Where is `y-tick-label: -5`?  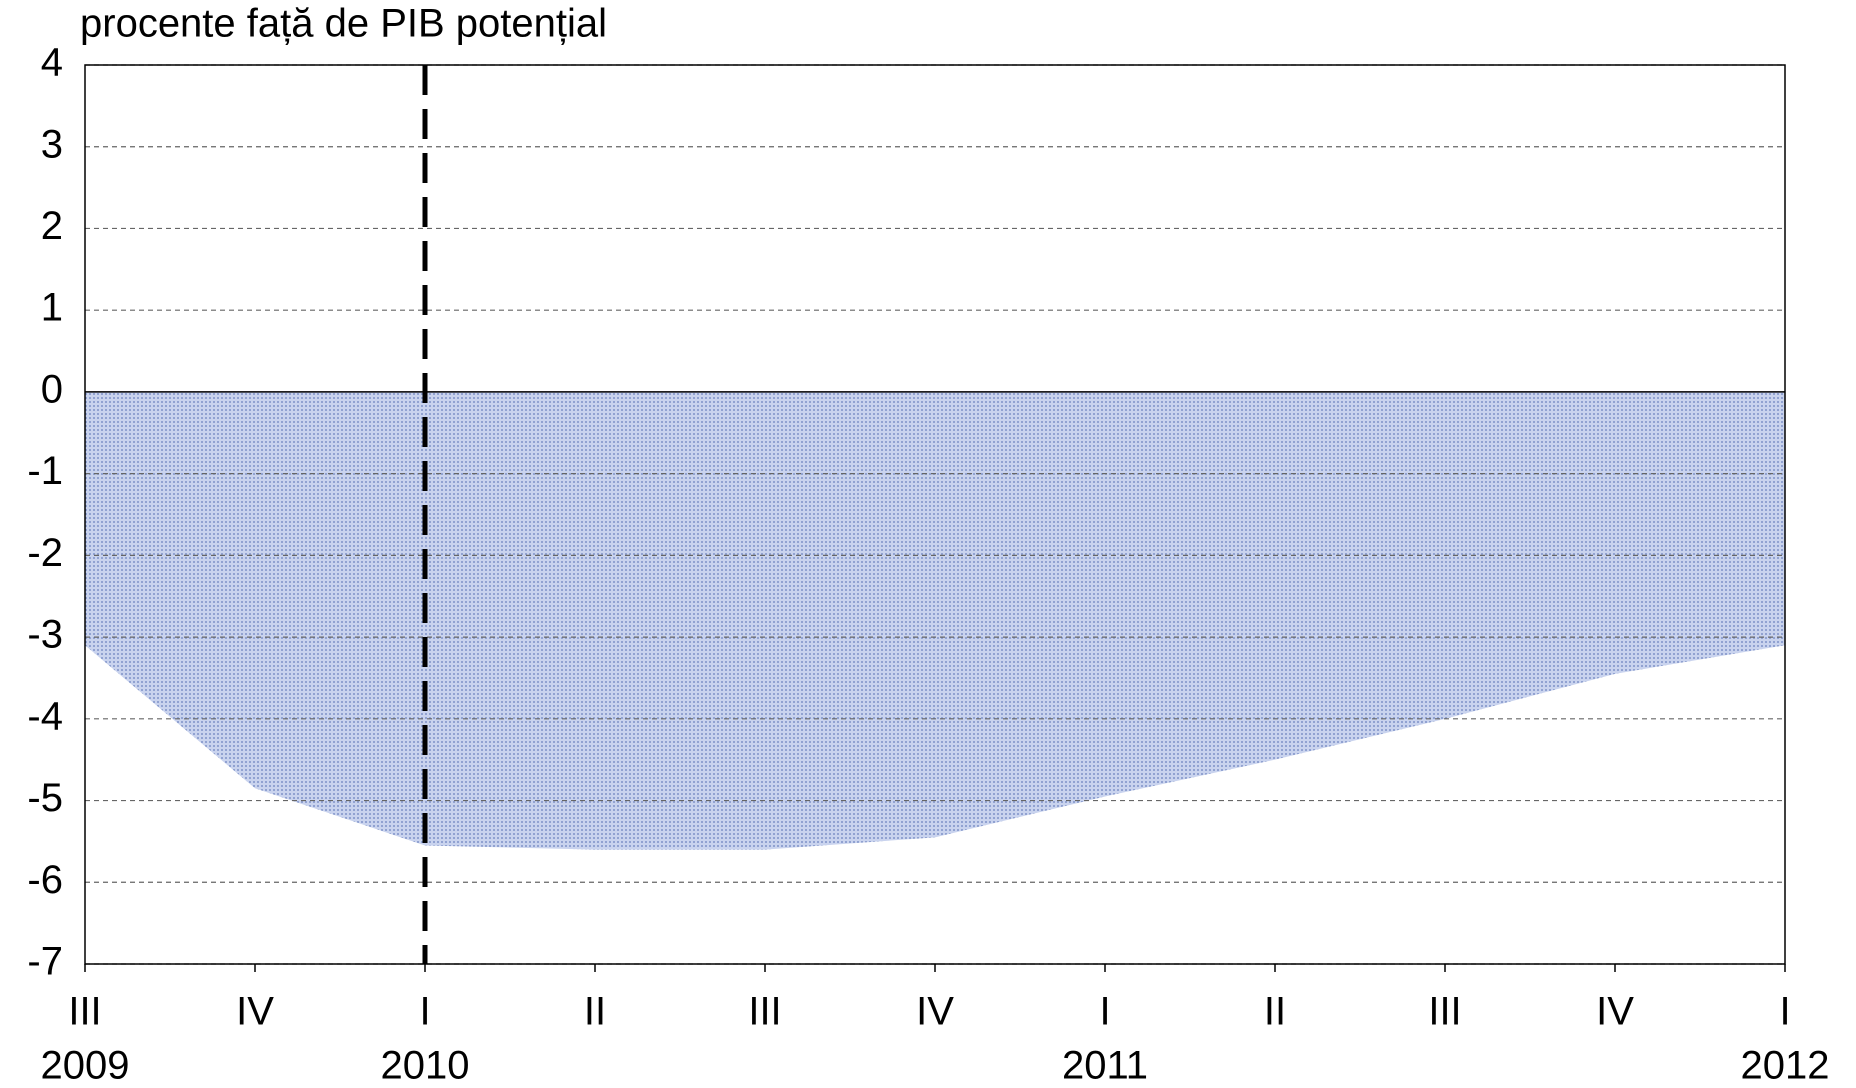 y-tick-label: -5 is located at coordinates (45, 798).